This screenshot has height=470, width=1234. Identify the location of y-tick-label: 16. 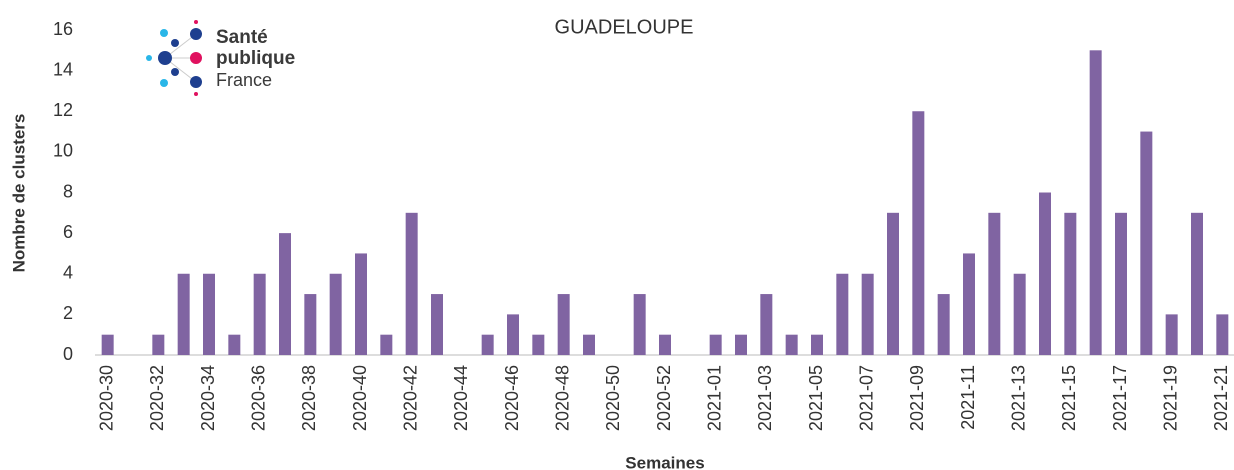
(63, 29).